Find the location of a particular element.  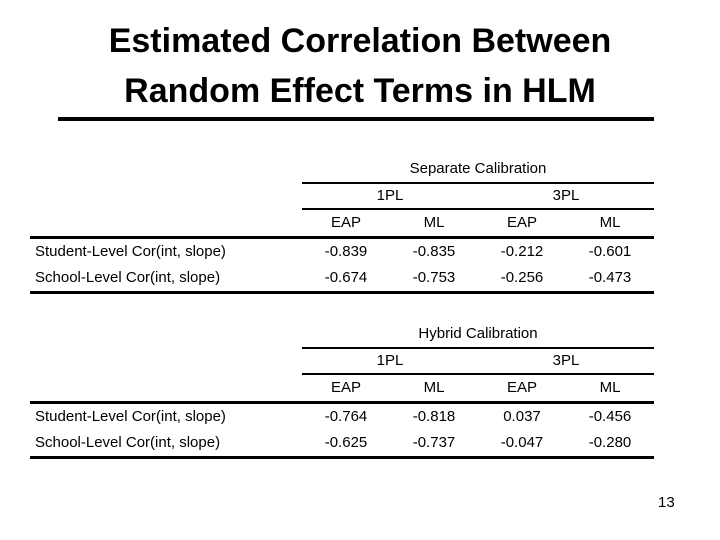

slide-title-line1: Estimated Correlation Between is located at coordinates (360, 41).